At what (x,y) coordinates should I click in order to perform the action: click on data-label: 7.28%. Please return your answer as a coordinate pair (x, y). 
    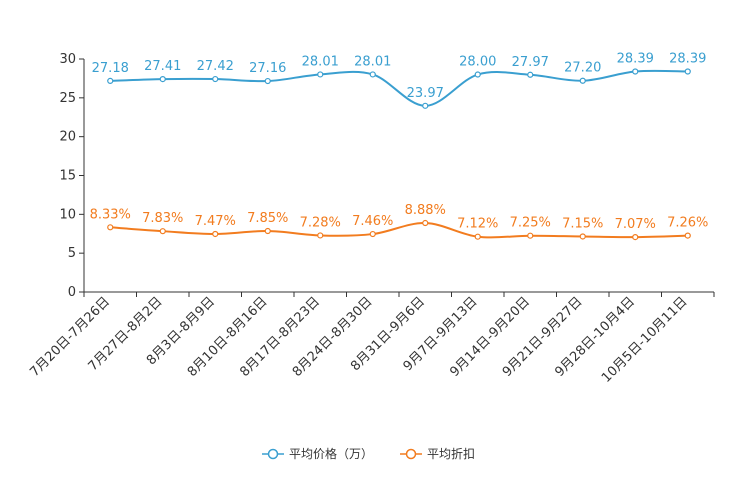
    Looking at the image, I should click on (320, 222).